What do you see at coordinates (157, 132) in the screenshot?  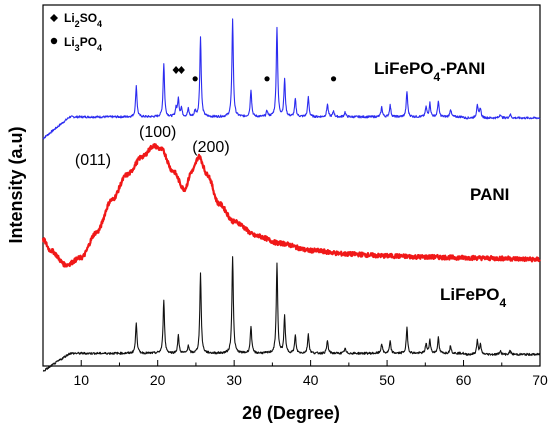 I see `peak-label-100: (100)` at bounding box center [157, 132].